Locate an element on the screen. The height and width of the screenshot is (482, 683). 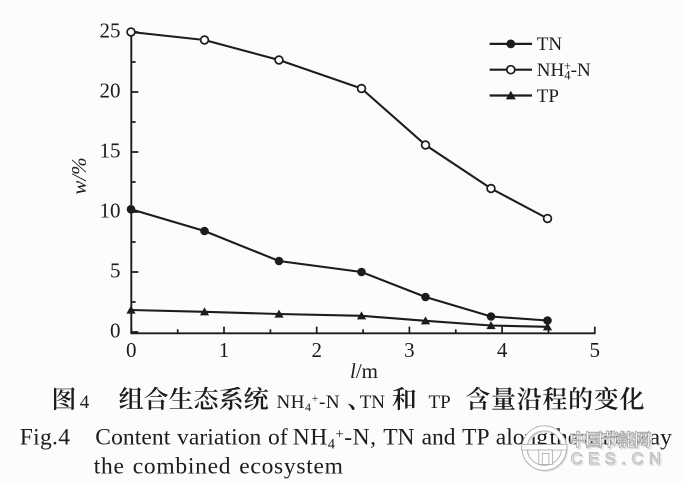
svg-text: TN and TP along is located at coordinates (465, 438).